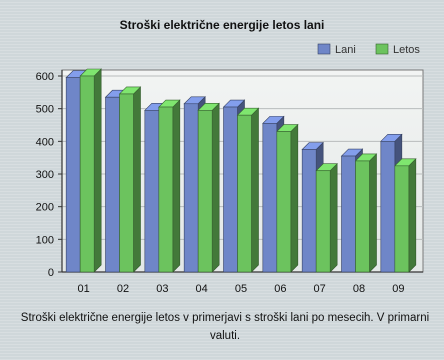 The image size is (444, 360). What do you see at coordinates (280, 289) in the screenshot?
I see `x-tick-label: 06` at bounding box center [280, 289].